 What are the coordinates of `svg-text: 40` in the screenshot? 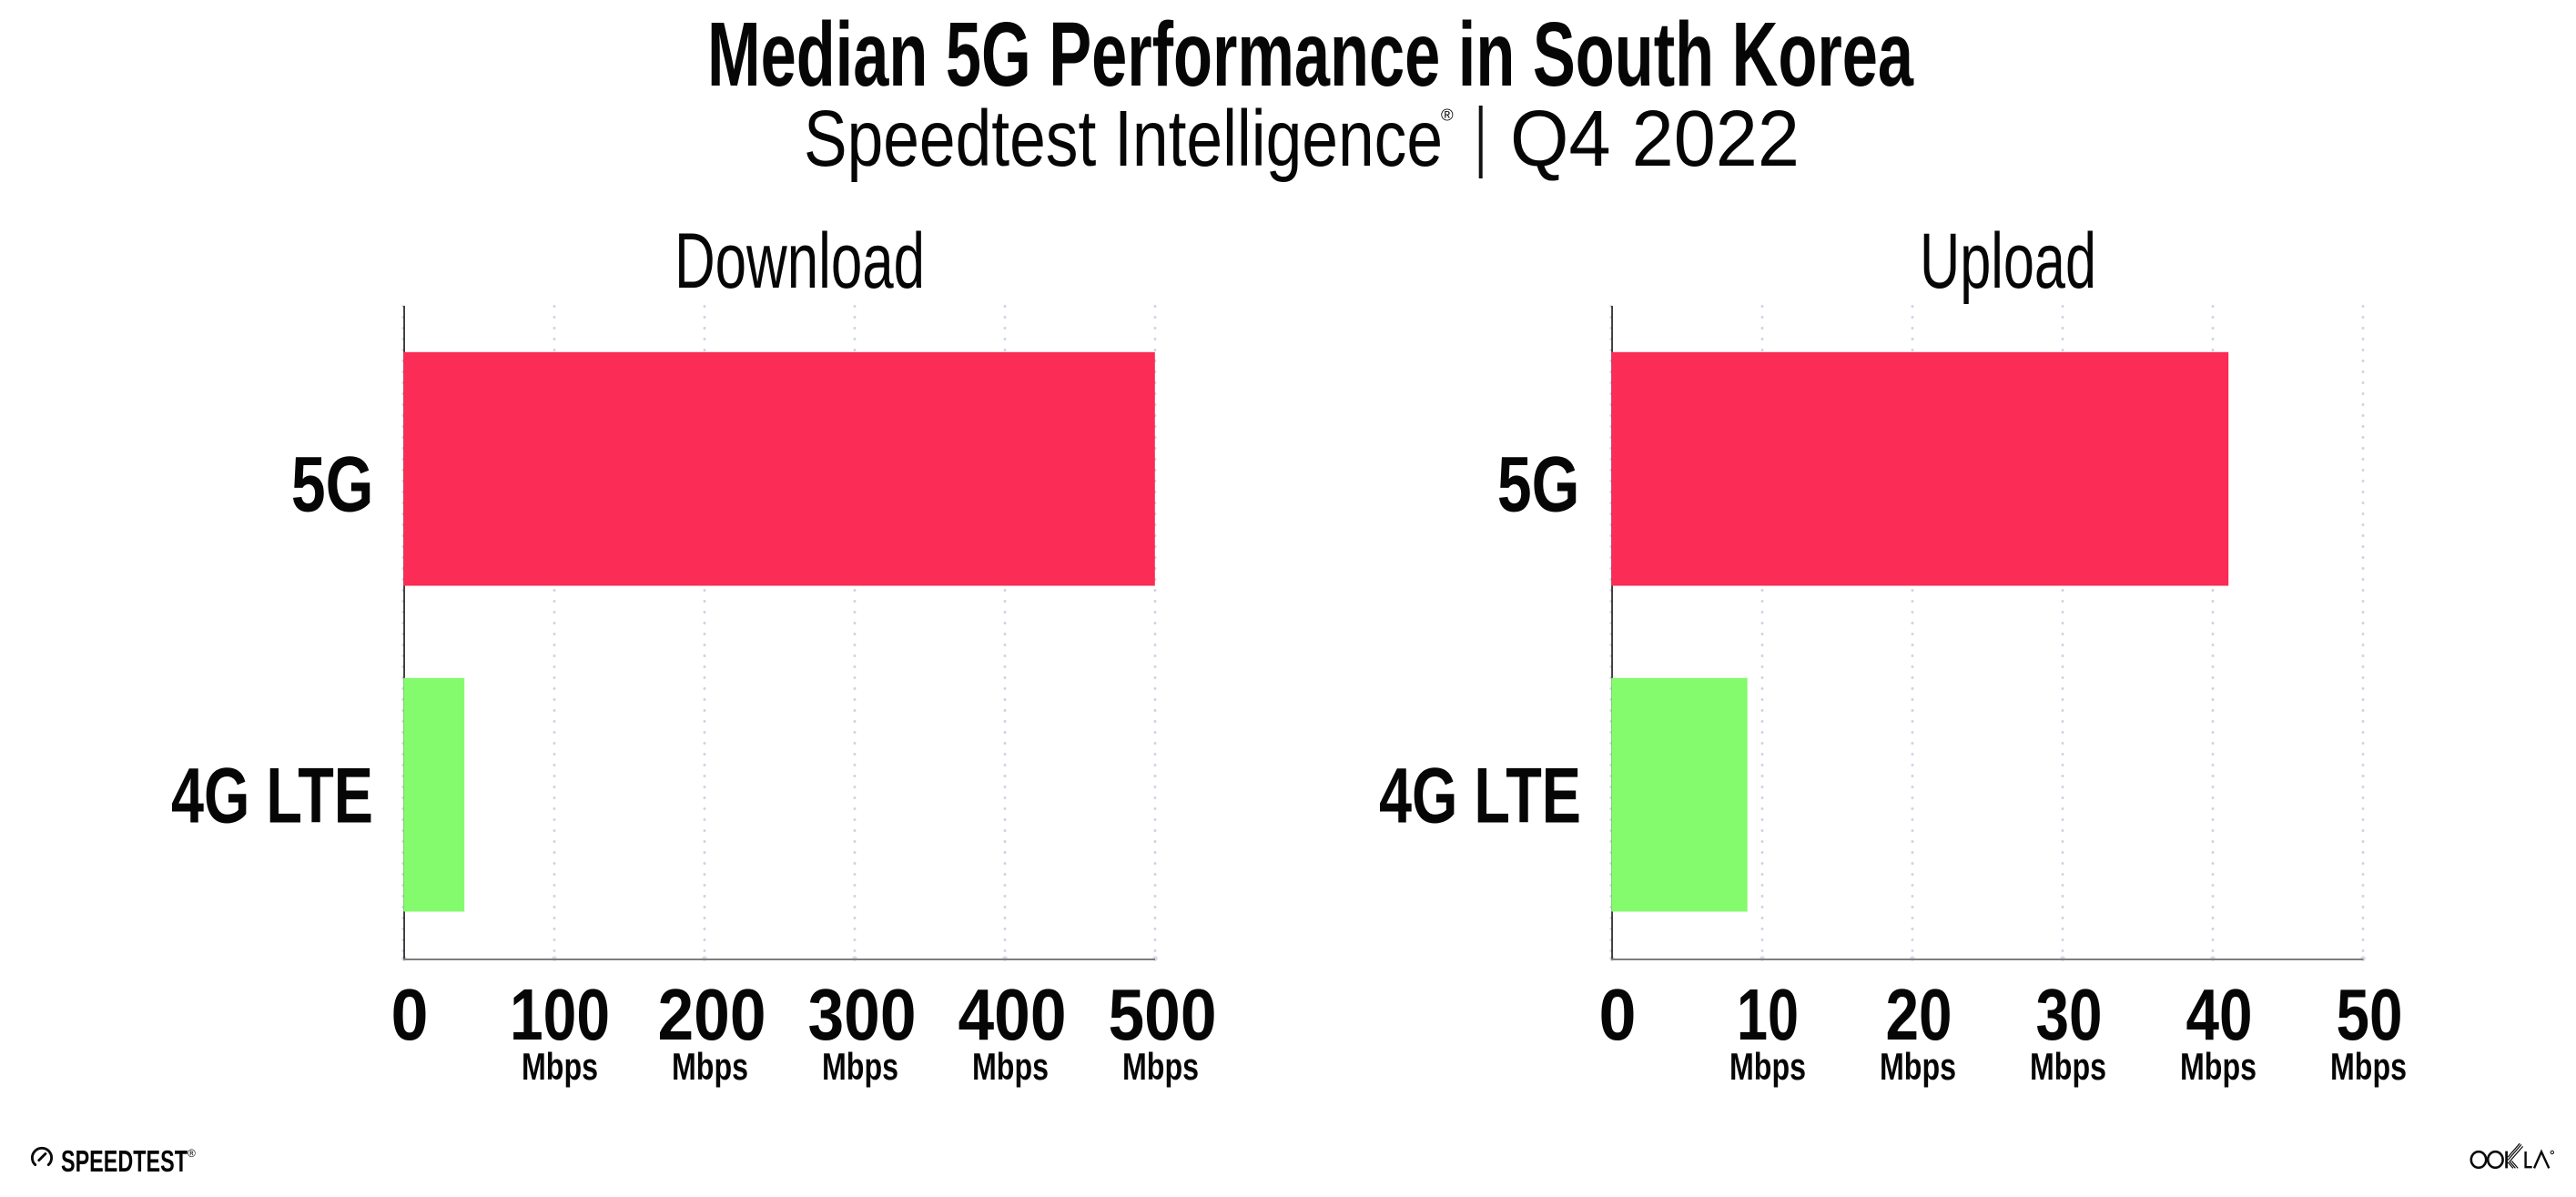 It's located at (2219, 1015).